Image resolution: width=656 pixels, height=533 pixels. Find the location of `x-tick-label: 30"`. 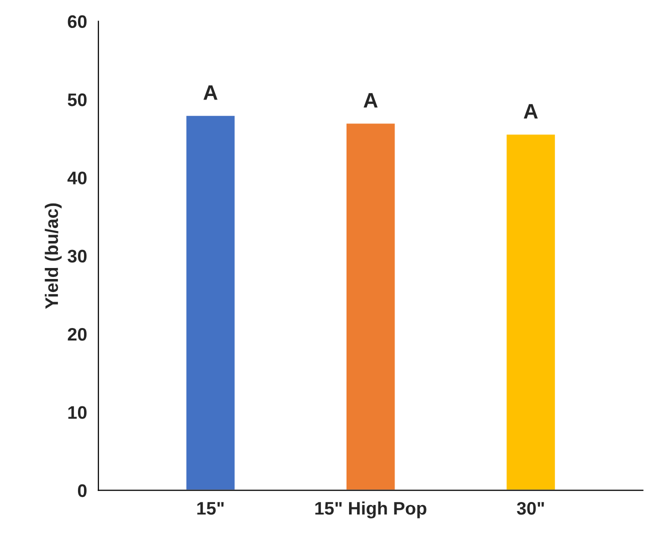

x-tick-label: 30" is located at coordinates (530, 508).